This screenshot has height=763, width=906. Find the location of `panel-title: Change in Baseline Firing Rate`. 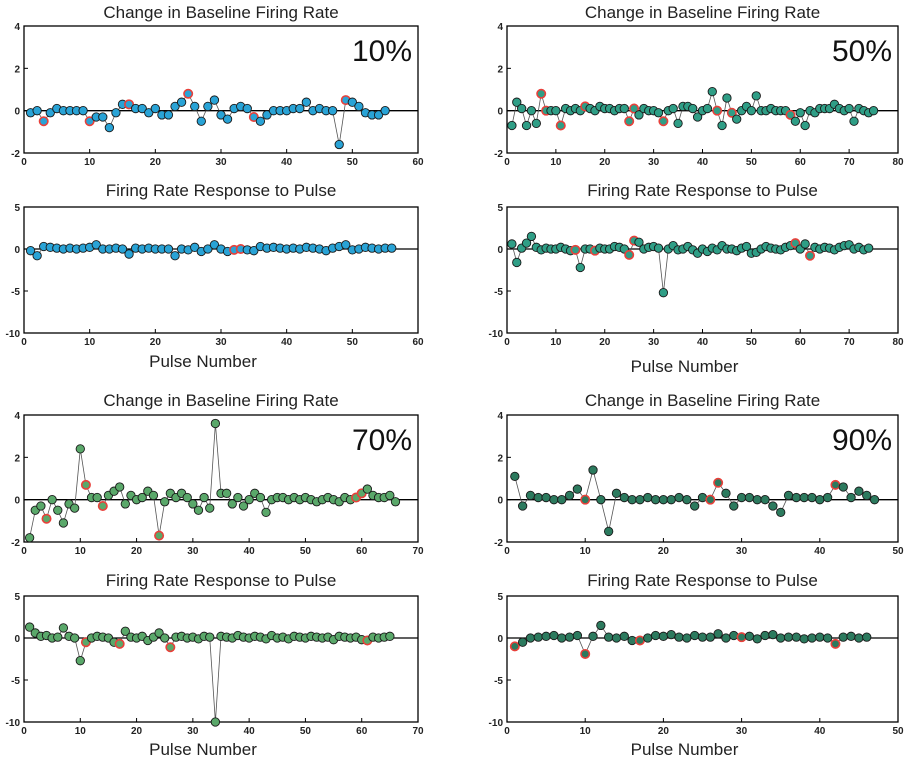

panel-title: Change in Baseline Firing Rate is located at coordinates (702, 400).